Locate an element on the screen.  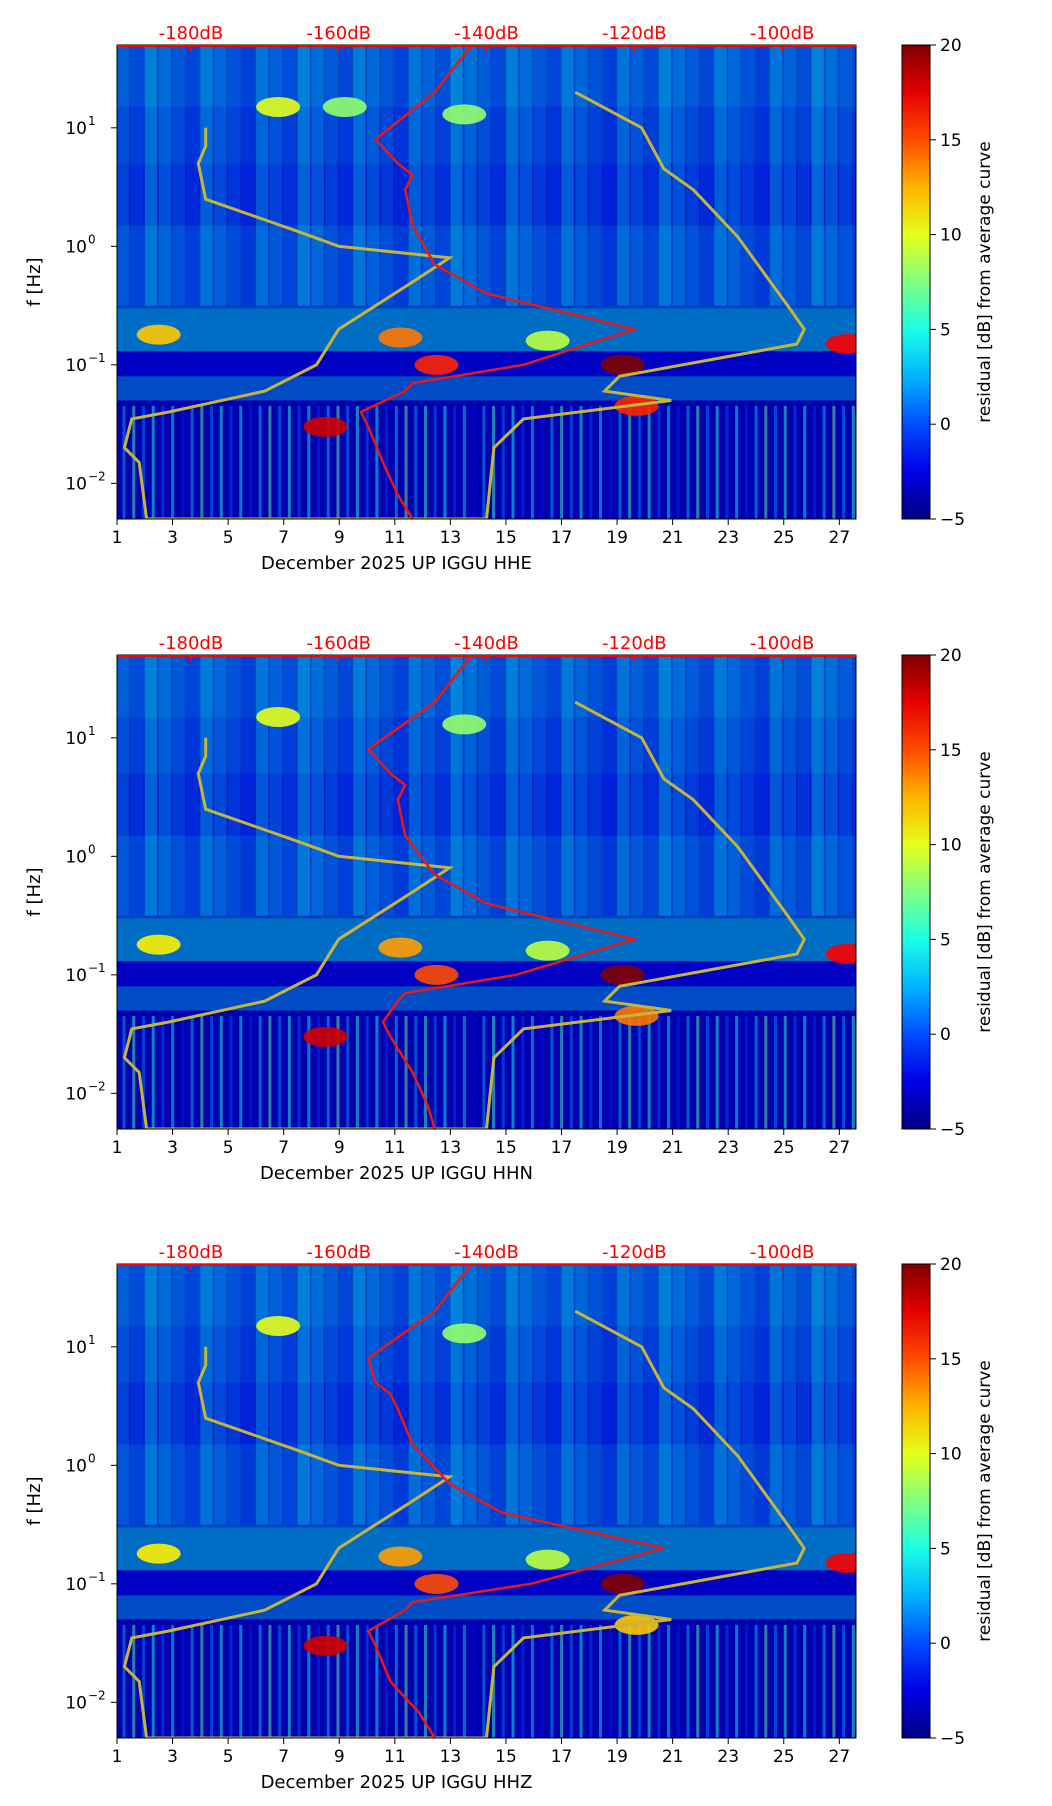
x-tick-label: 13 is located at coordinates (451, 1148).